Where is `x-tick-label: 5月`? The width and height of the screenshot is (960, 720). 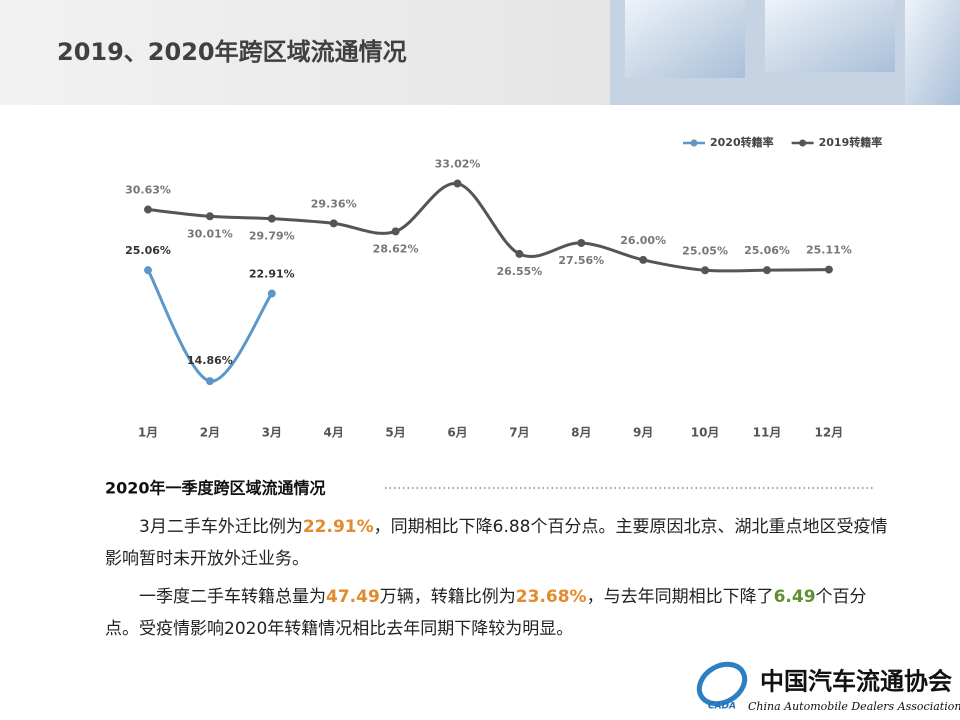
x-tick-label: 5月 is located at coordinates (395, 433).